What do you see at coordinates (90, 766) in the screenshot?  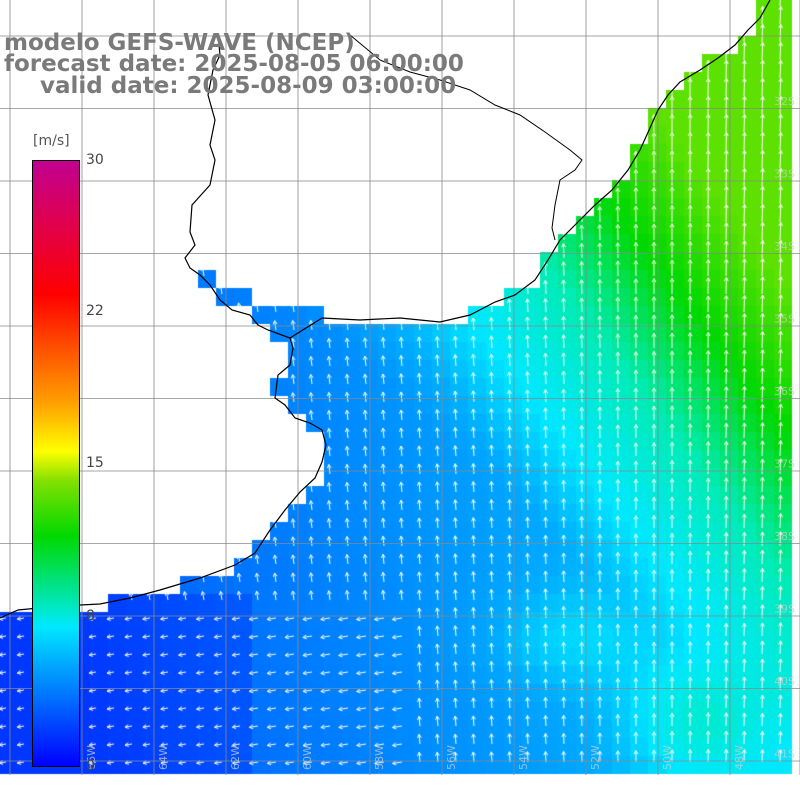 I see `colorbar-tick-label: 0` at bounding box center [90, 766].